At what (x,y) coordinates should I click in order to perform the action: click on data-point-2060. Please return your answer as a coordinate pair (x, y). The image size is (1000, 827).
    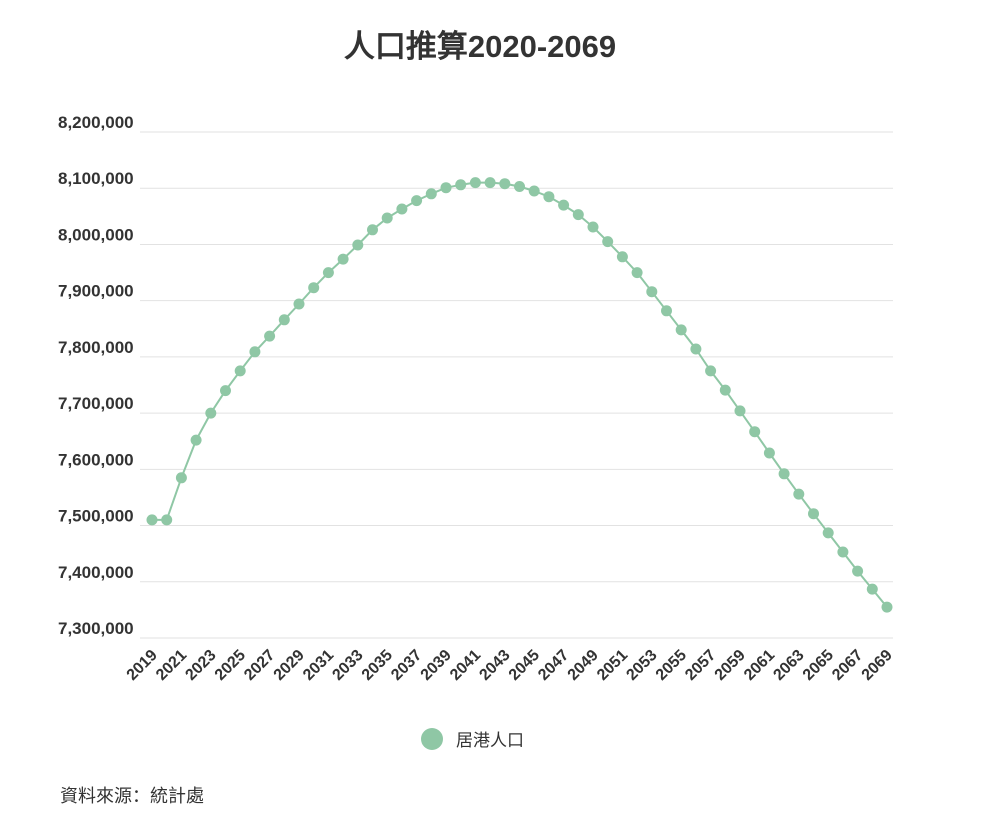
    Looking at the image, I should click on (755, 432).